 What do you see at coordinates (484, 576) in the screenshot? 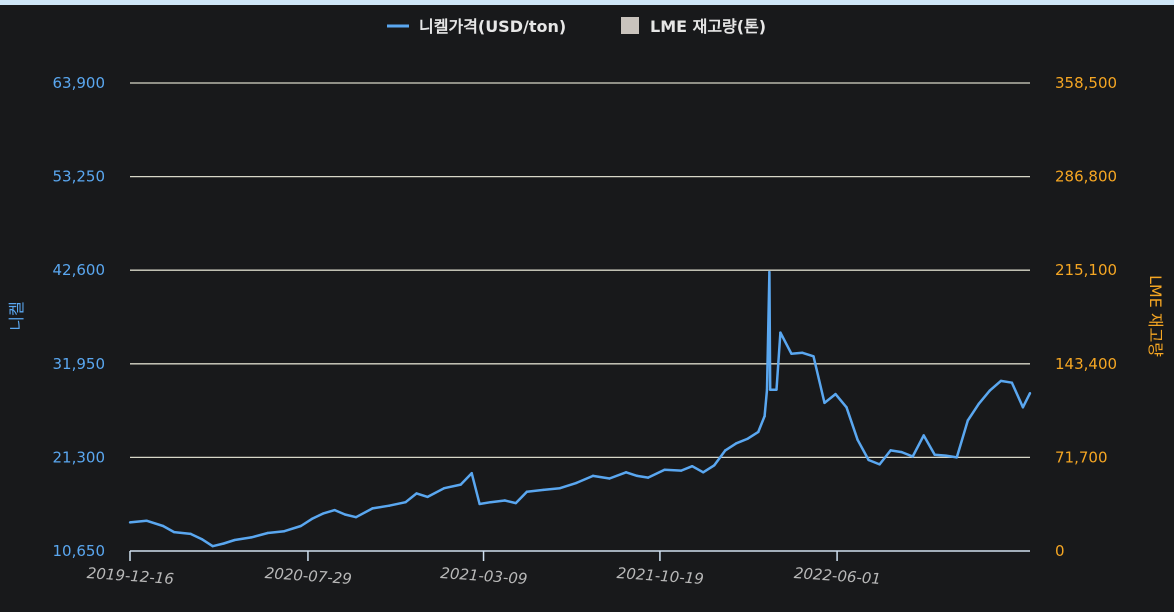
I see `x-tick-label: 2021-03-09` at bounding box center [484, 576].